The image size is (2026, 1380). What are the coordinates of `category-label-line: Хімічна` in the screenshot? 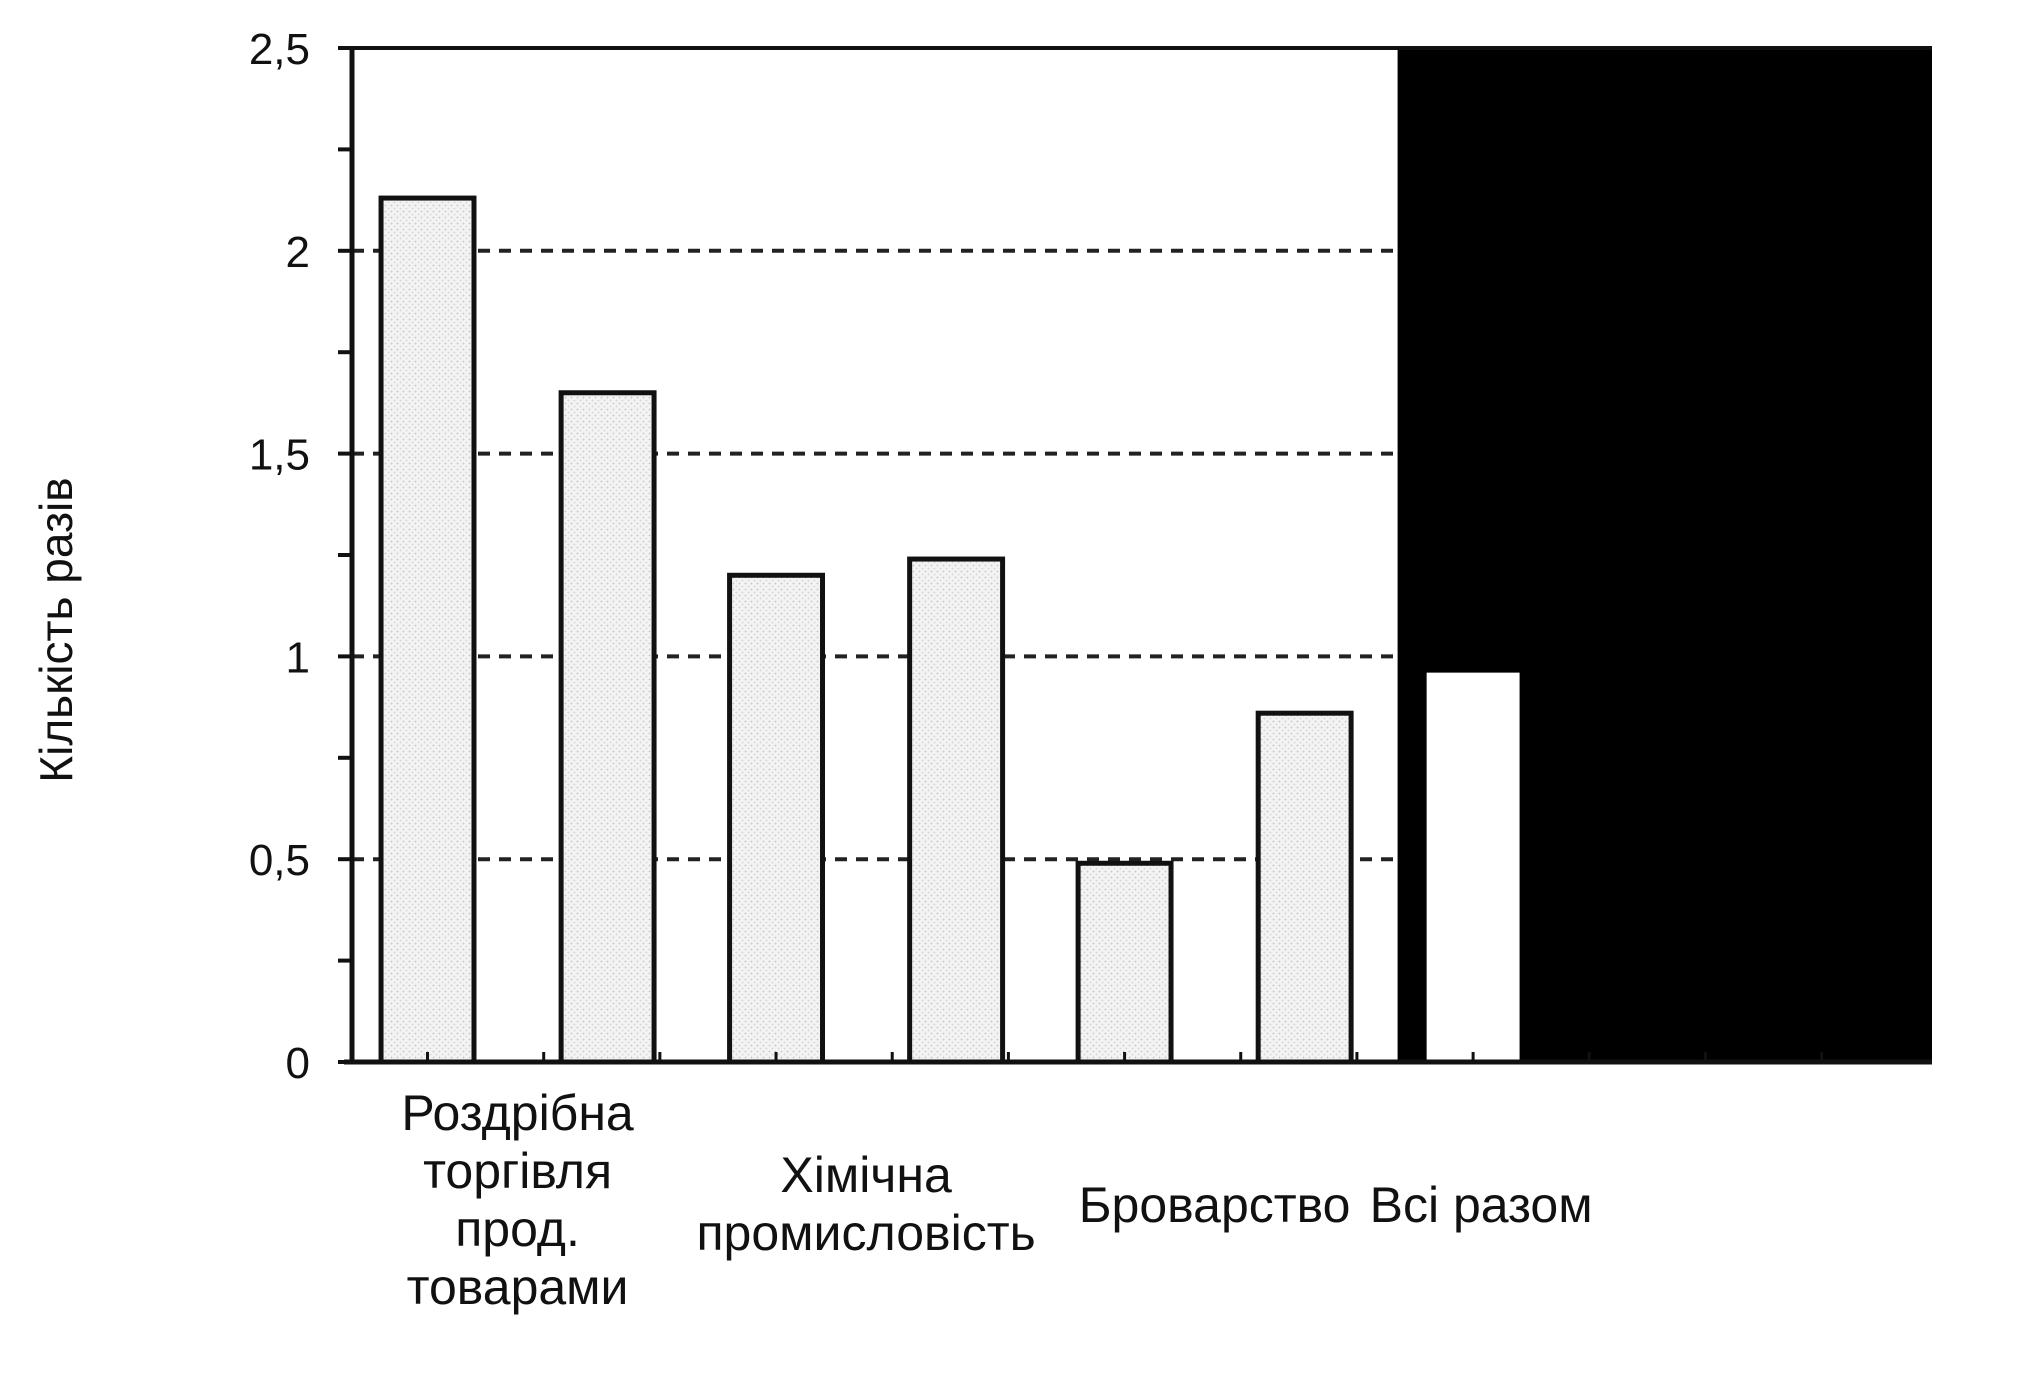 It's located at (866, 1175).